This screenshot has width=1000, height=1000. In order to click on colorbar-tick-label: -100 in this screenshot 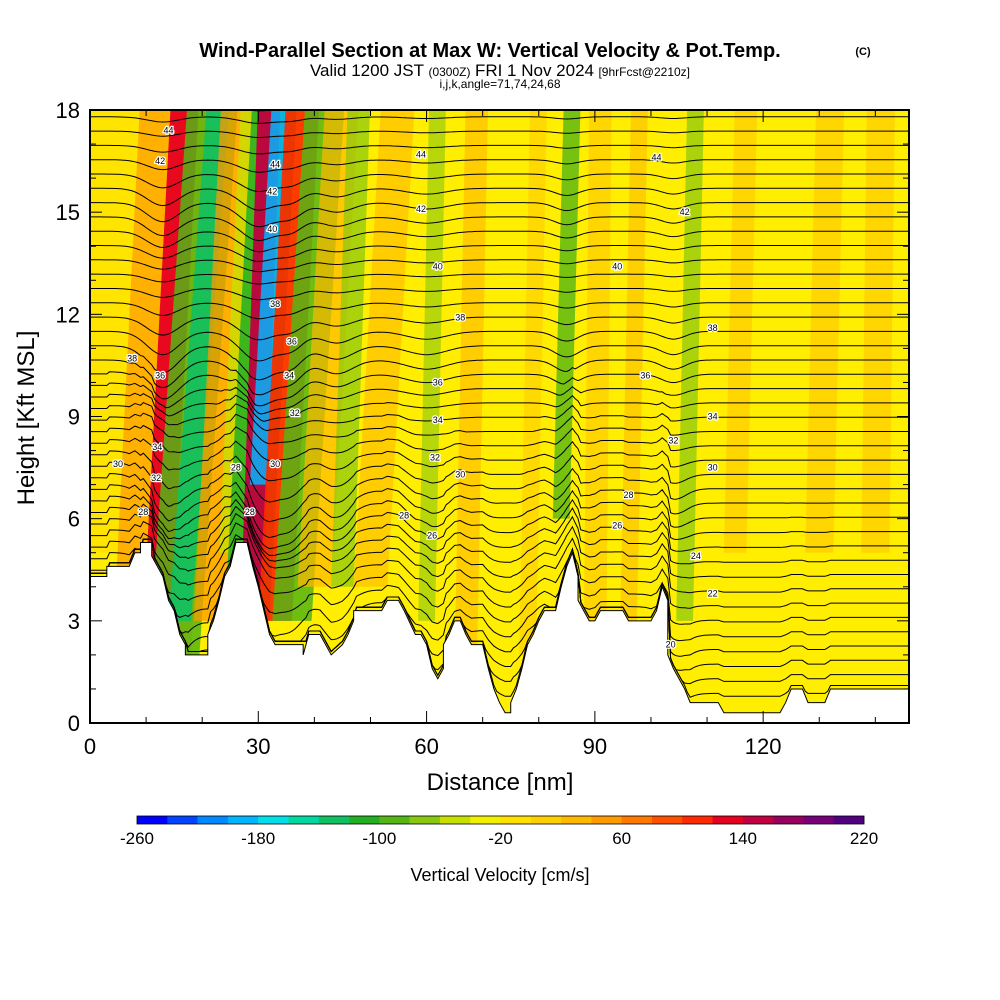, I will do `click(379, 838)`.